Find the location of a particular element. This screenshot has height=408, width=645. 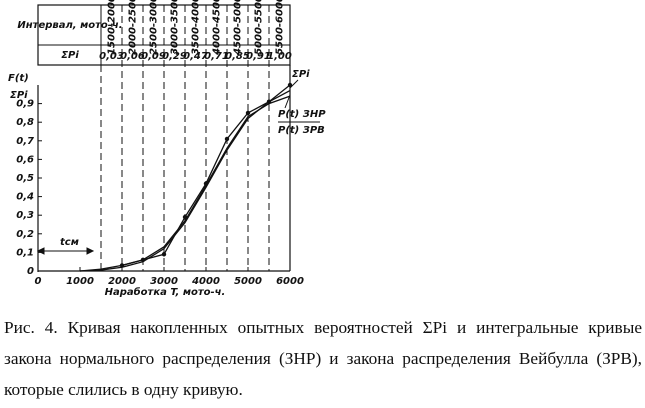

x-tick-label: 4000 is located at coordinates (205, 281).